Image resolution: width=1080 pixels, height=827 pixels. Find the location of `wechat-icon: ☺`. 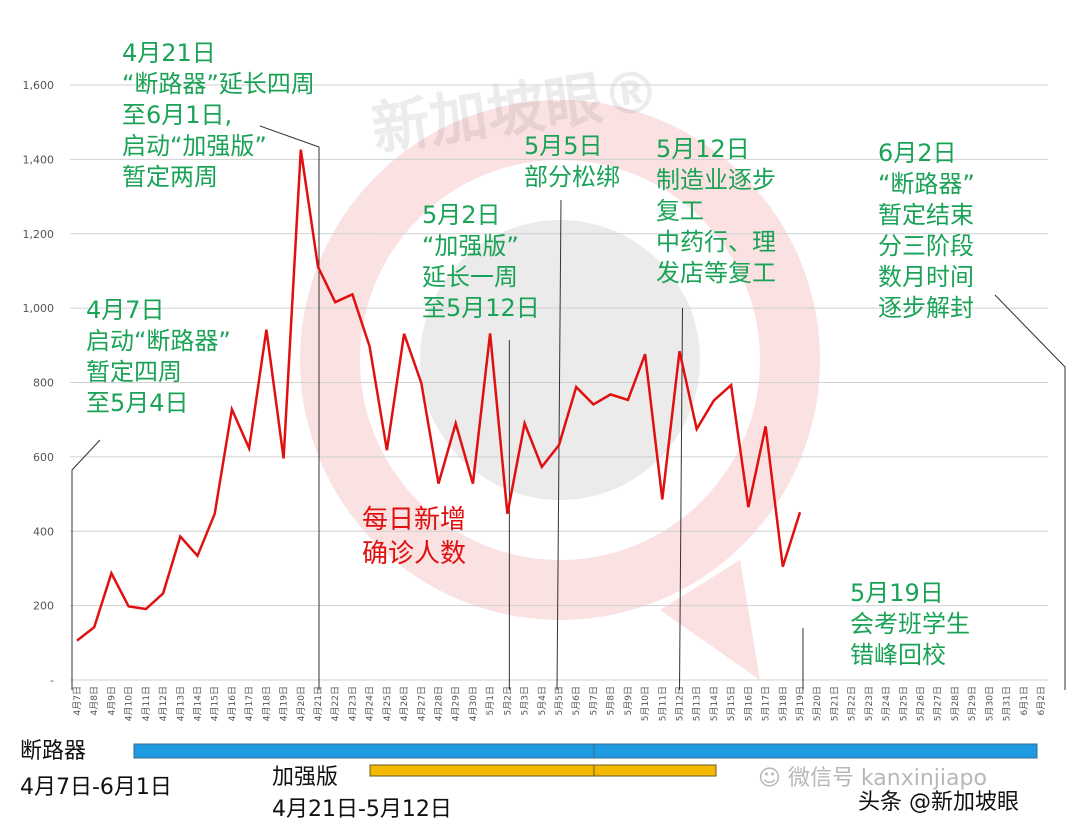

wechat-icon: ☺ is located at coordinates (769, 778).